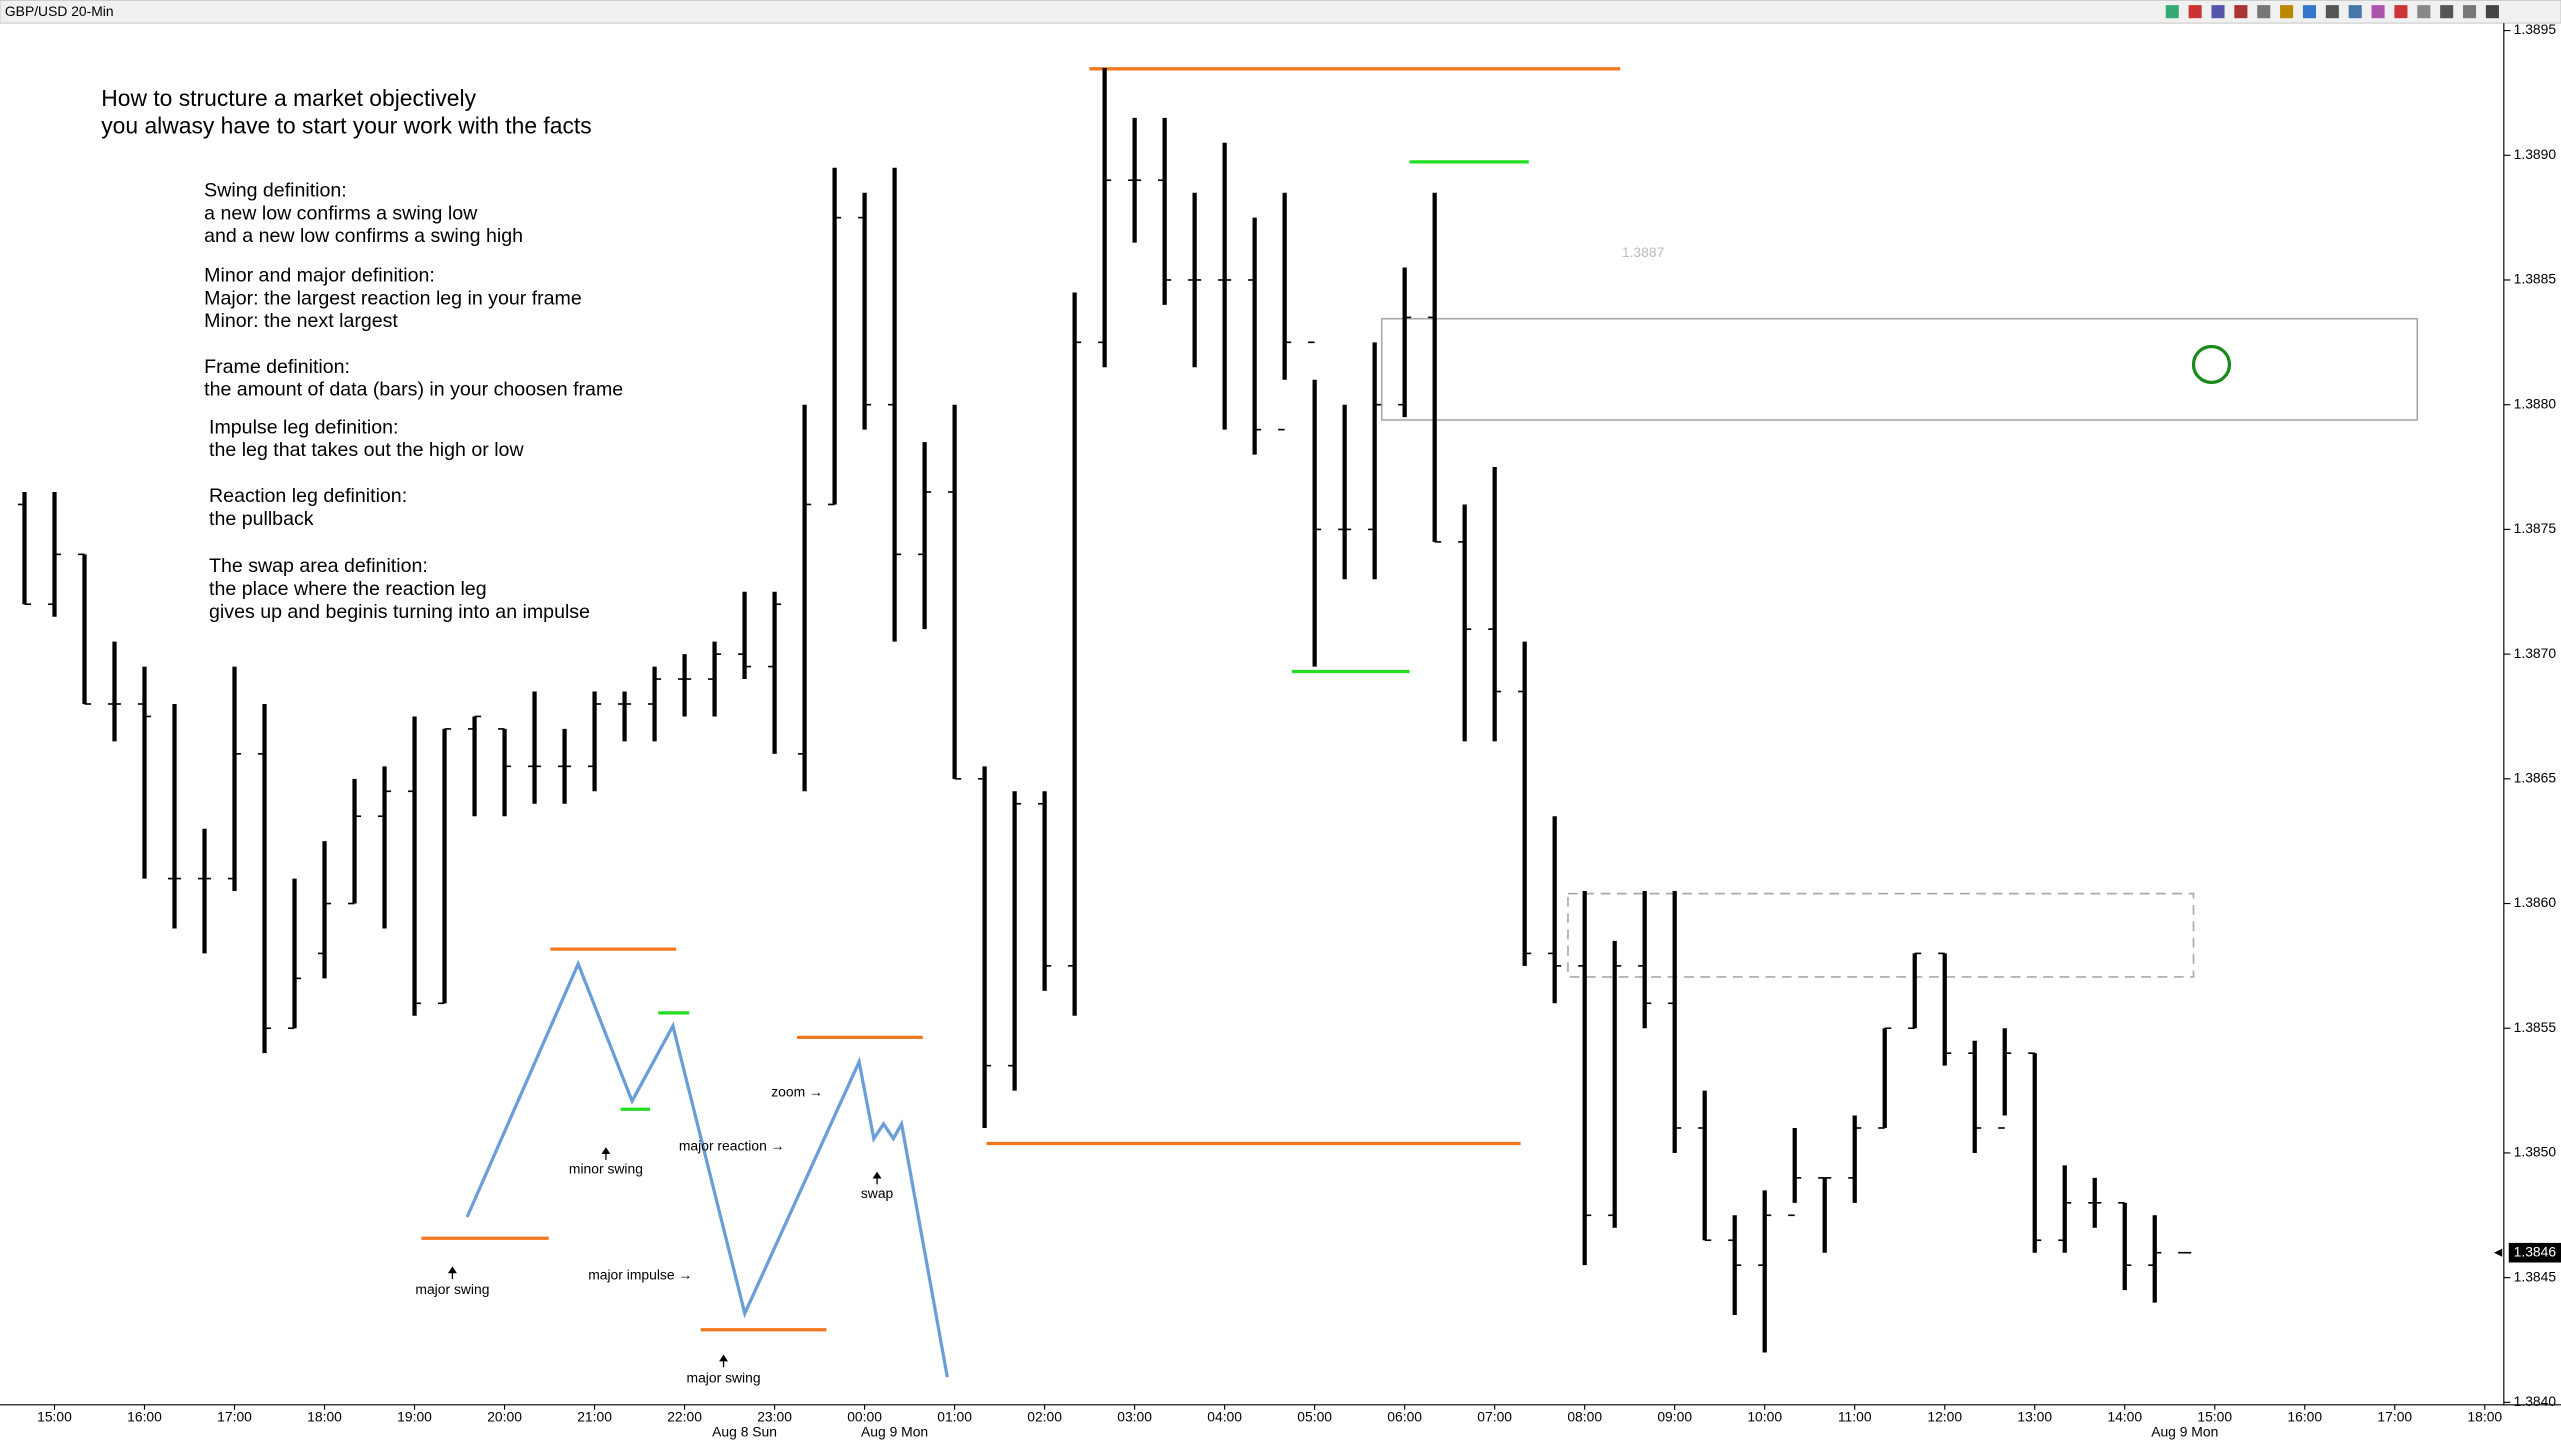 This screenshot has height=1441, width=2561. What do you see at coordinates (2535, 1401) in the screenshot?
I see `y-tick-label: 1.3840` at bounding box center [2535, 1401].